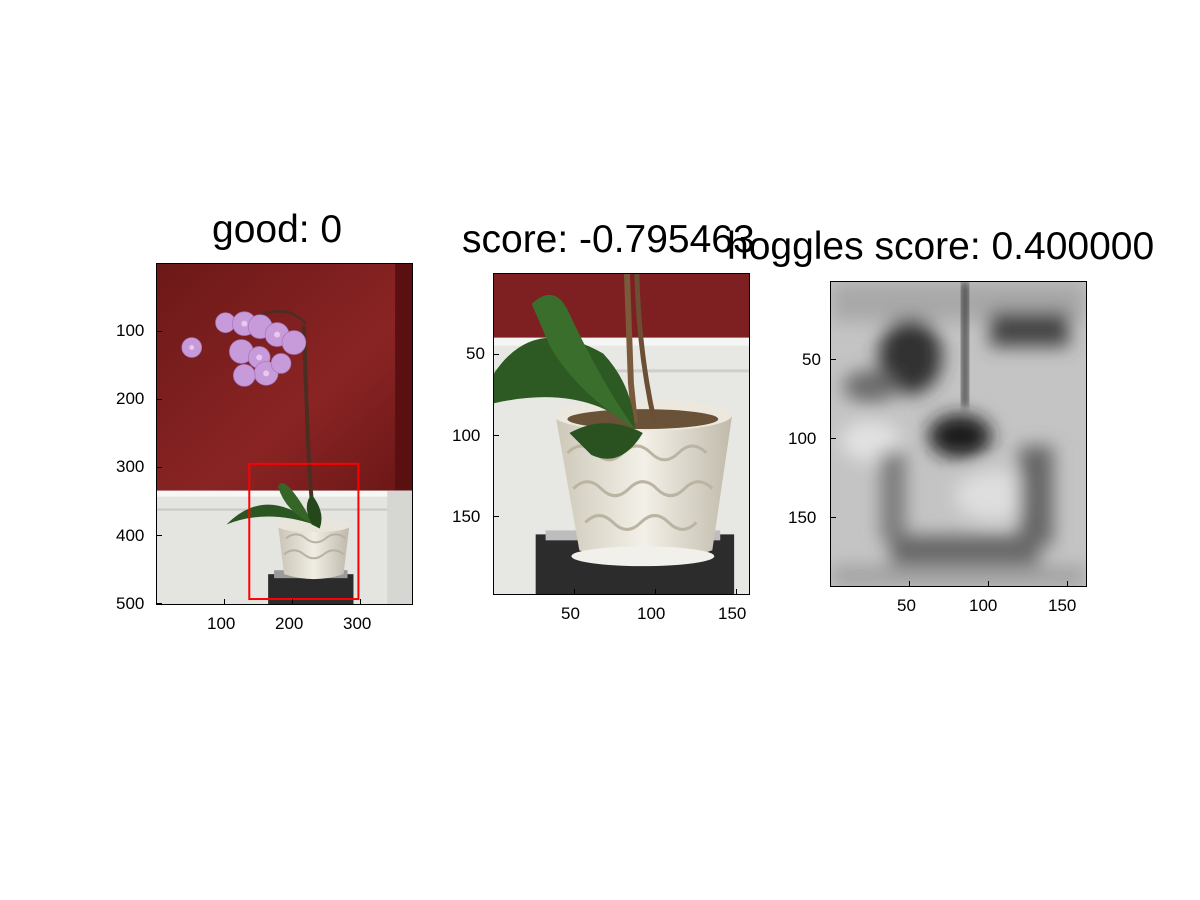 This screenshot has width=1200, height=900. What do you see at coordinates (802, 517) in the screenshot?
I see `panel3-ytick-150: 150` at bounding box center [802, 517].